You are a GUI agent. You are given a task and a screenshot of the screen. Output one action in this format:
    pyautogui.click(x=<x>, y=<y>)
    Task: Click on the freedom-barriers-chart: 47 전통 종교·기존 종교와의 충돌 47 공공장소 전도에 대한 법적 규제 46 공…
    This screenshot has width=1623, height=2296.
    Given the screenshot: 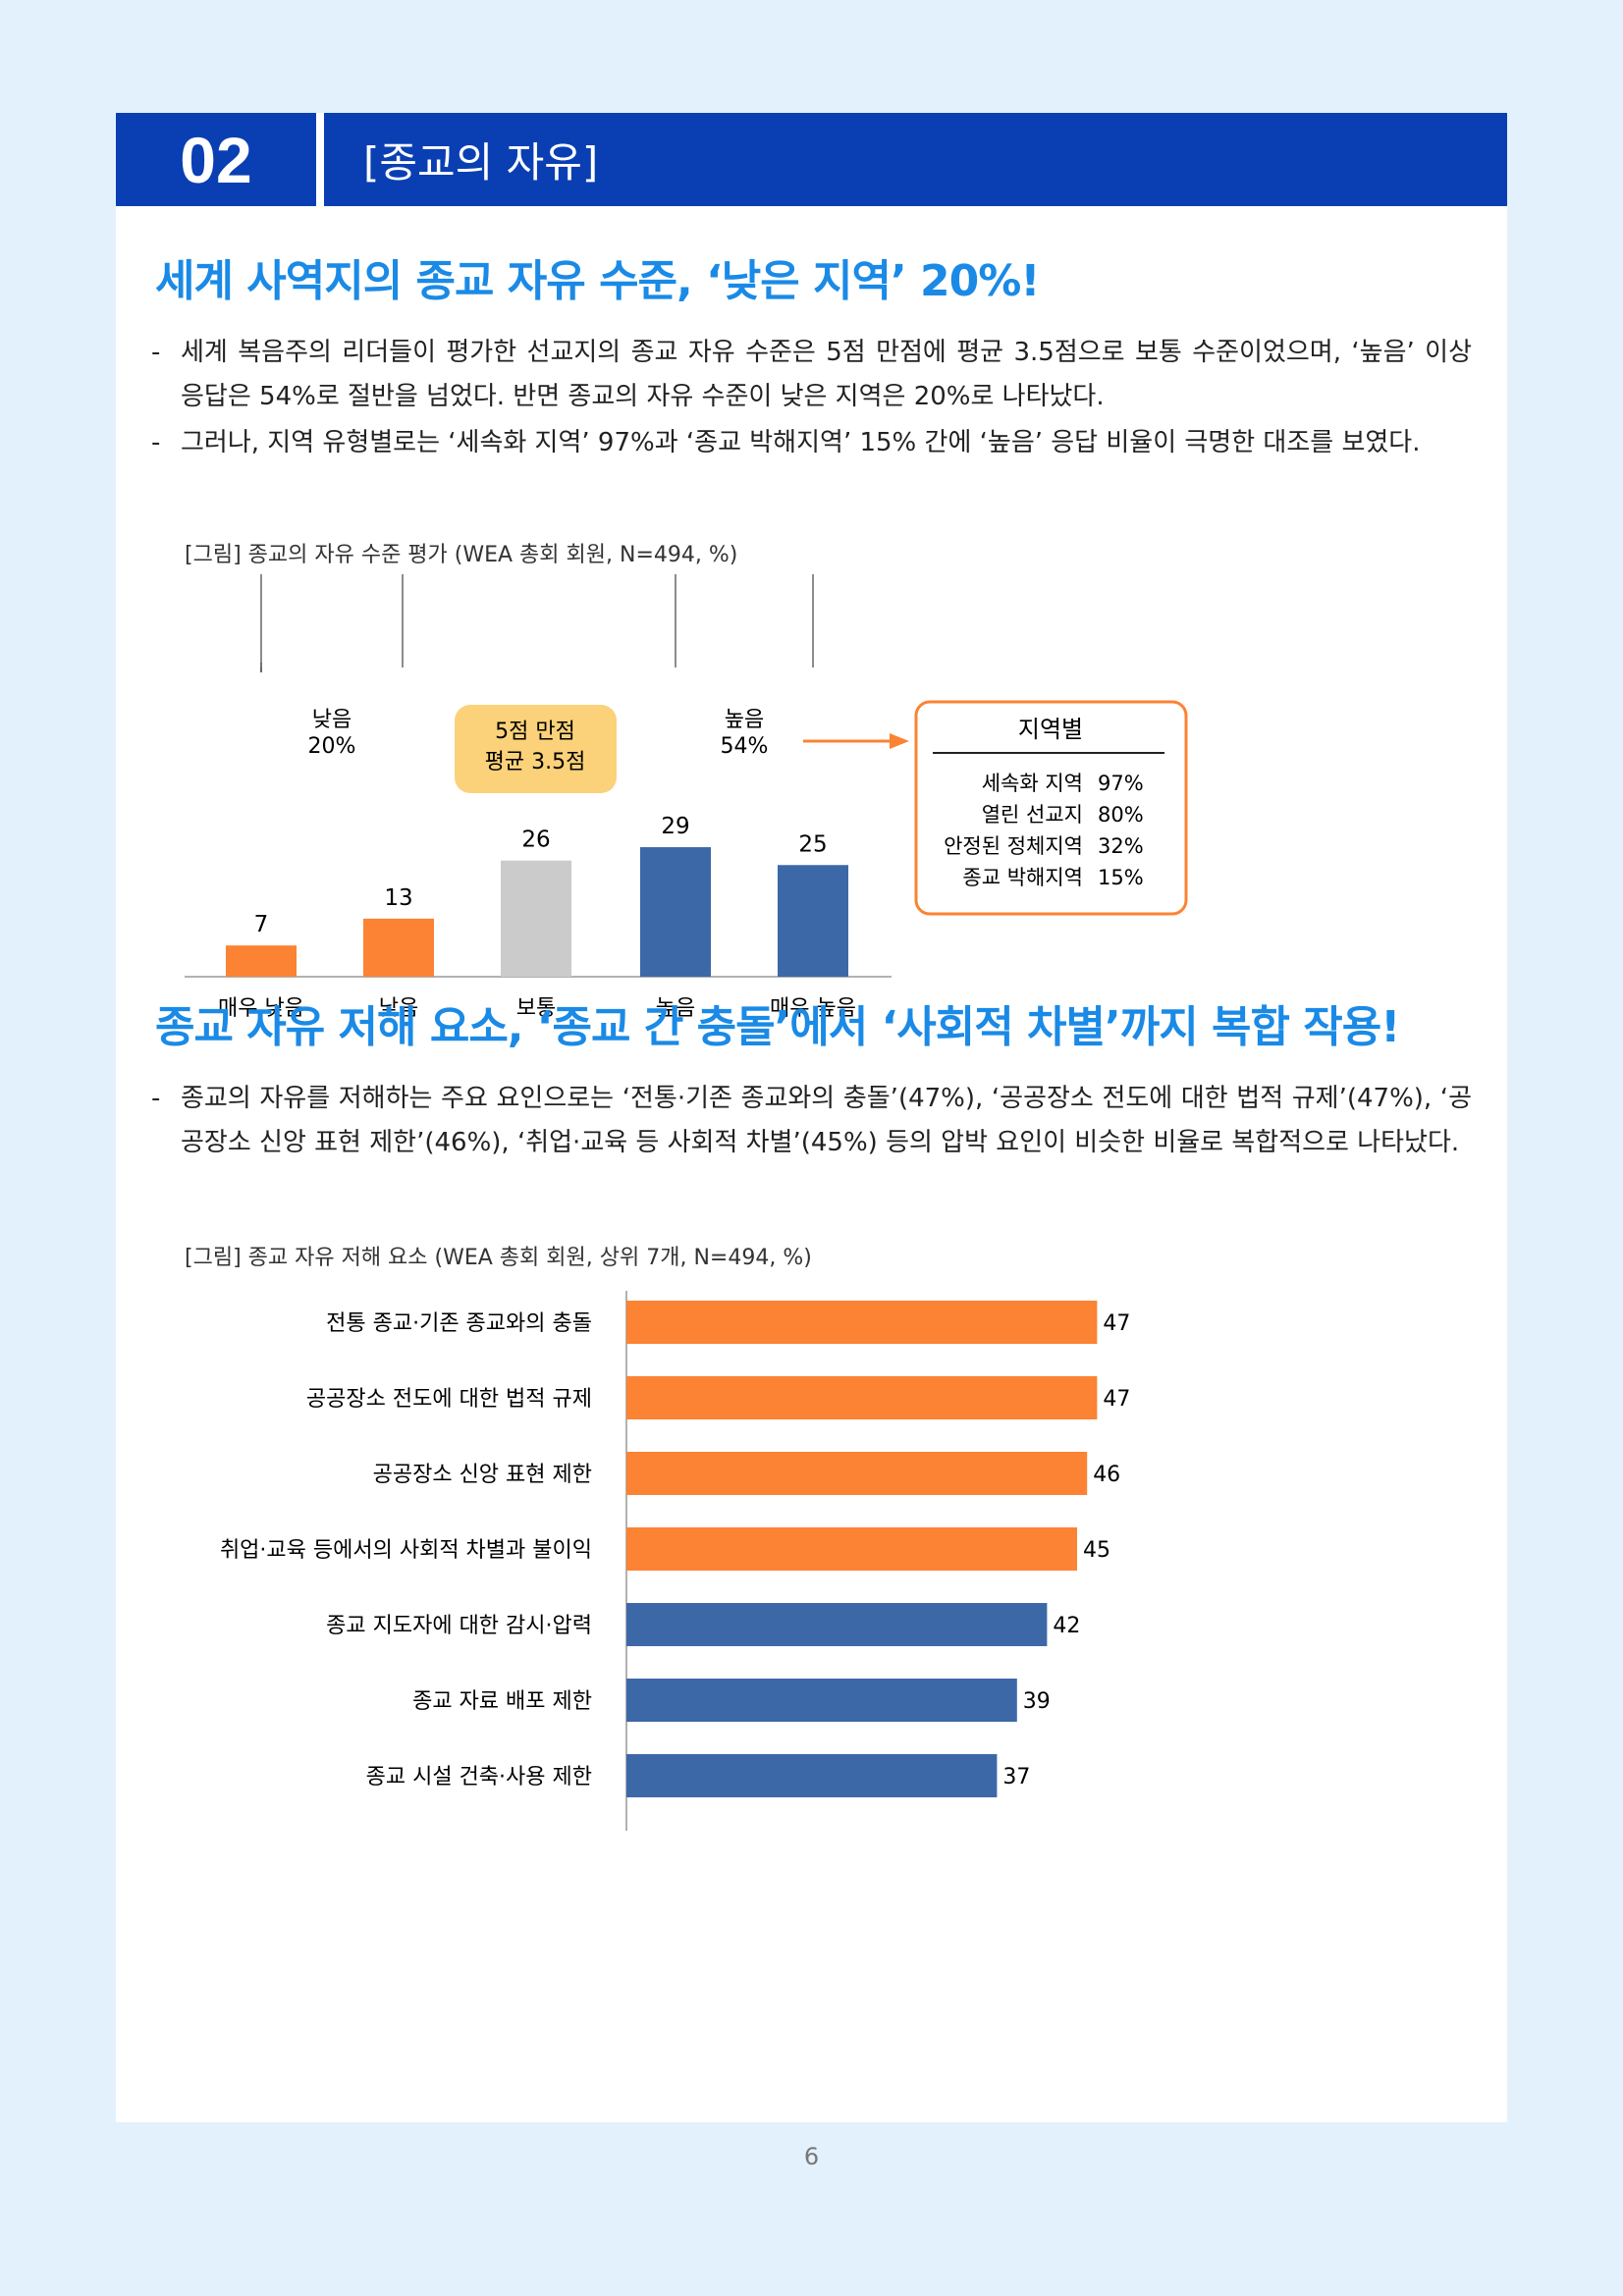 What is the action you would take?
    pyautogui.click(x=675, y=1561)
    